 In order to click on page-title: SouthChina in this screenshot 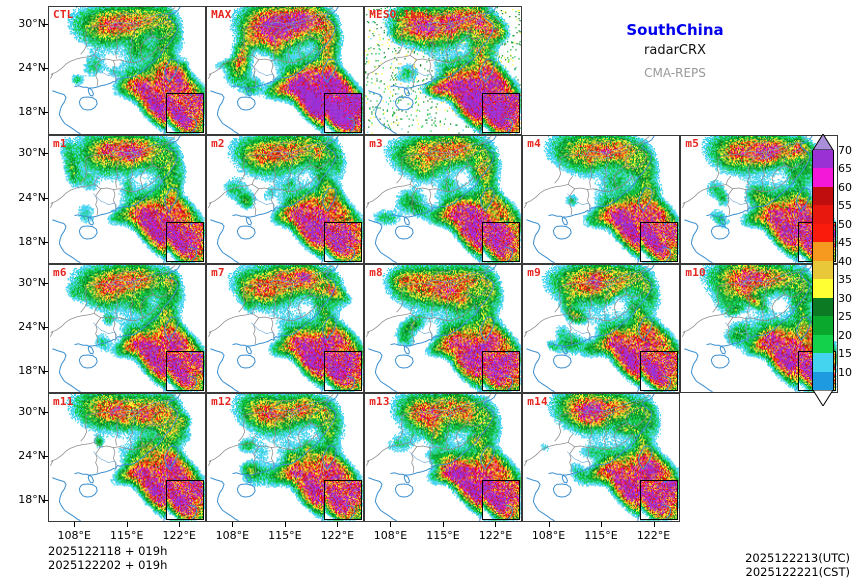, I will do `click(675, 30)`.